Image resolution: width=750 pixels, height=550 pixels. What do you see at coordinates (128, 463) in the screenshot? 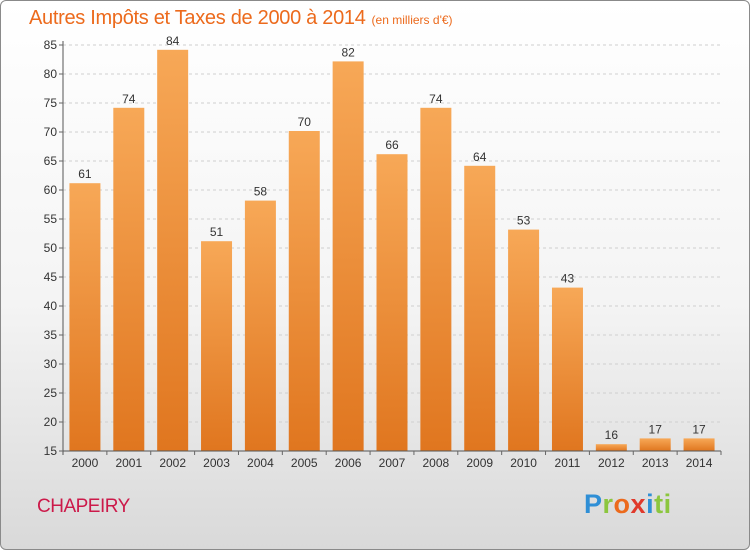
I see `x-tick-label: 2001` at bounding box center [128, 463].